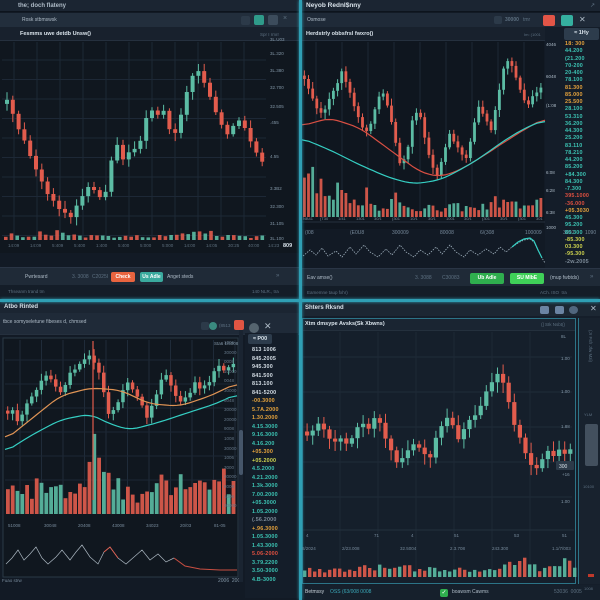 The height and width of the screenshot is (600, 600). I want to click on svg-text: Fuao strw, so click(12, 580).